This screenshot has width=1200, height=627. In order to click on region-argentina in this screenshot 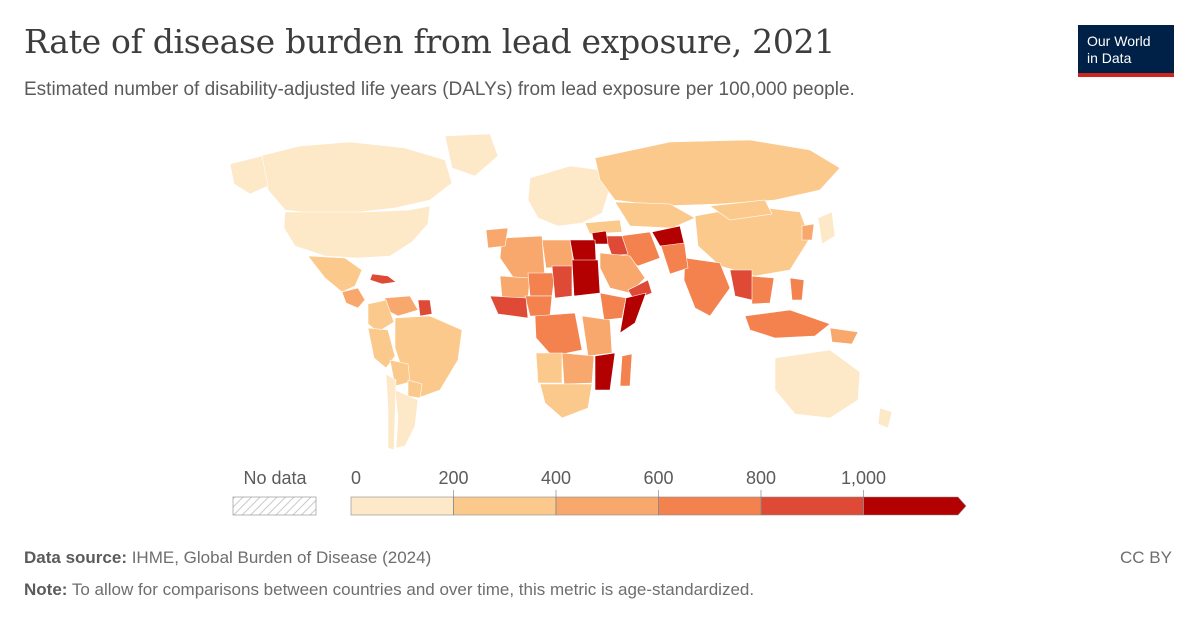, I will do `click(406, 419)`.